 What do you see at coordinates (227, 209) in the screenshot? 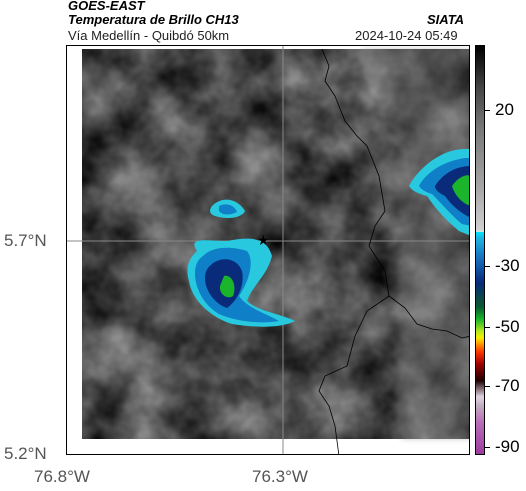
I see `cold-cloud-small` at bounding box center [227, 209].